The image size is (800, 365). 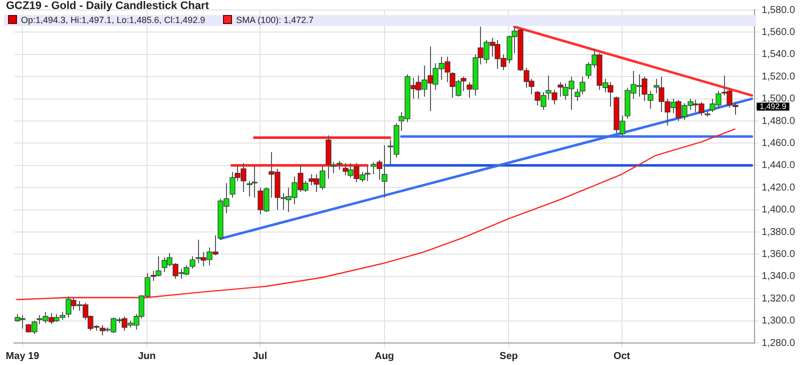 I want to click on y-tick-label: 1,560.0, so click(x=779, y=32).